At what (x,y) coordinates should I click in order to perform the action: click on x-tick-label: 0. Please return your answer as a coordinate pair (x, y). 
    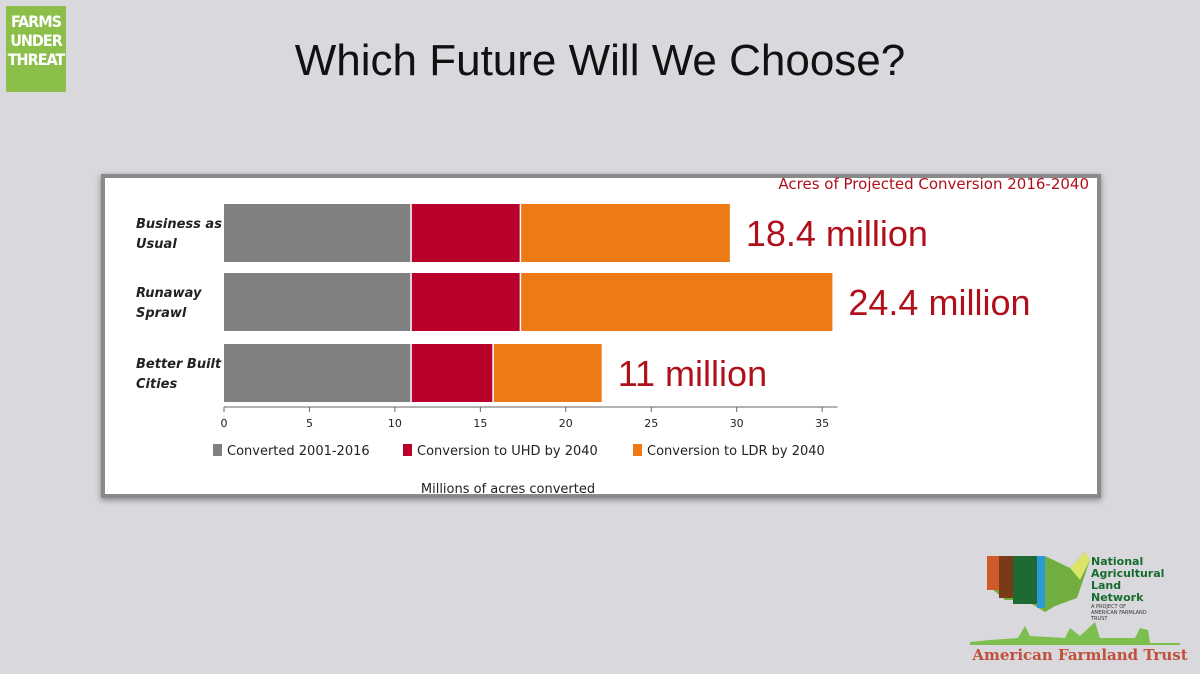
    Looking at the image, I should click on (224, 423).